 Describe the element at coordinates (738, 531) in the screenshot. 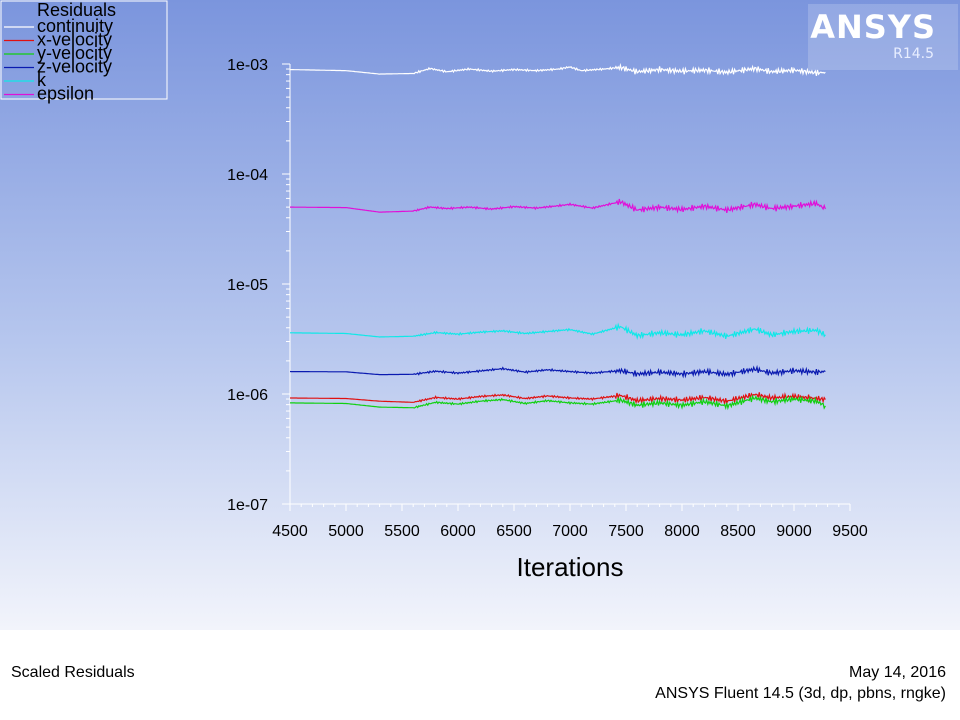

I see `x-tick-label: 8500` at that location.